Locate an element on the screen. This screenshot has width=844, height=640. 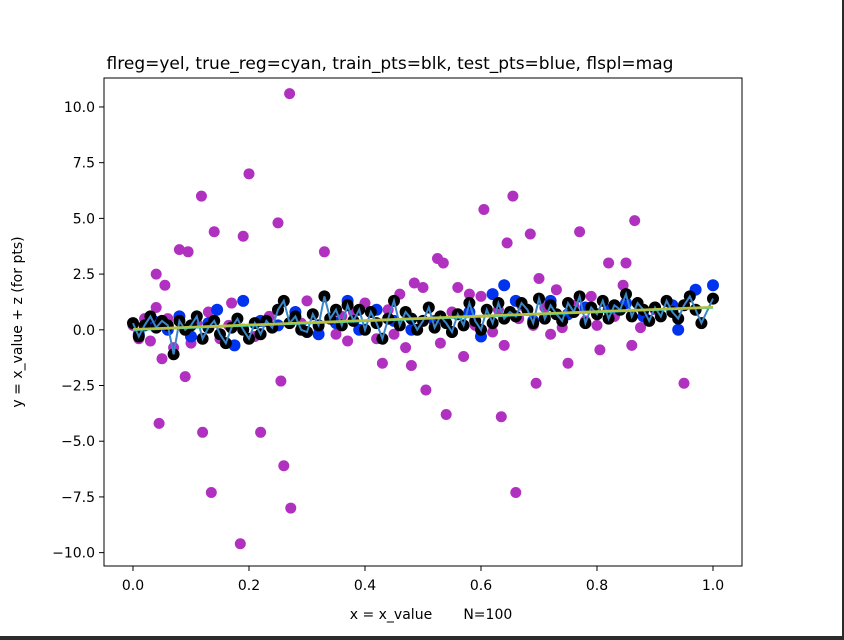
y-axis: −10.0 −7.5 −5.0 −2.5 0.0 2.5 5.0 7.5 10.0 is located at coordinates (78, 331).